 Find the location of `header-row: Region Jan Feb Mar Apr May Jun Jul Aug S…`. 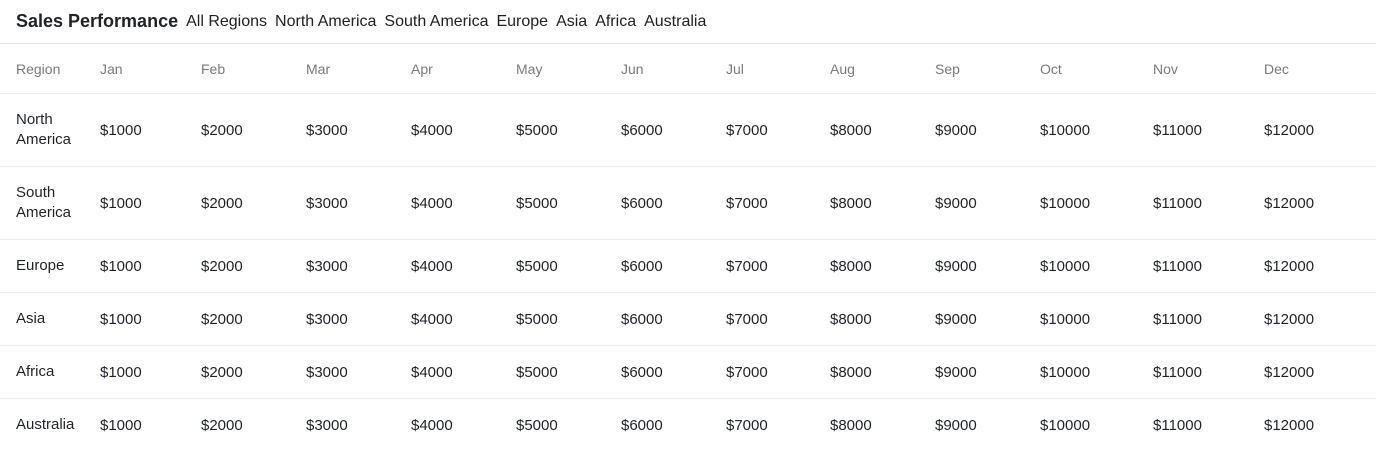

header-row: Region Jan Feb Mar Apr May Jun Jul Aug S… is located at coordinates (688, 69).